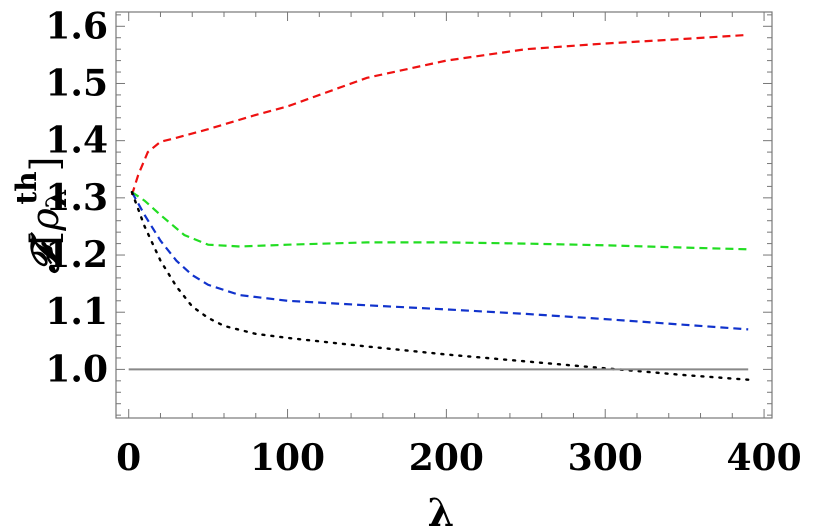 This screenshot has height=532, width=814. I want to click on y-label-superscript: th, so click(26, 187).